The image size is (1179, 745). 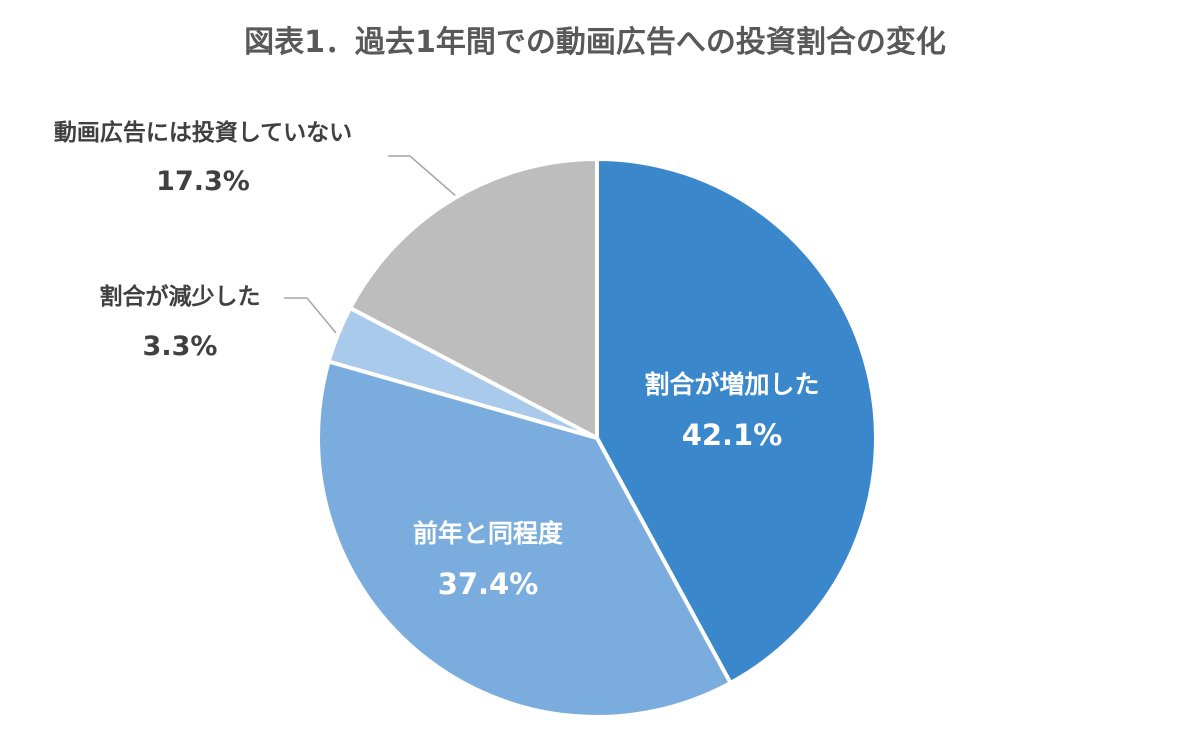 I want to click on slice-category-label-3: 割合が減少した, so click(x=180, y=296).